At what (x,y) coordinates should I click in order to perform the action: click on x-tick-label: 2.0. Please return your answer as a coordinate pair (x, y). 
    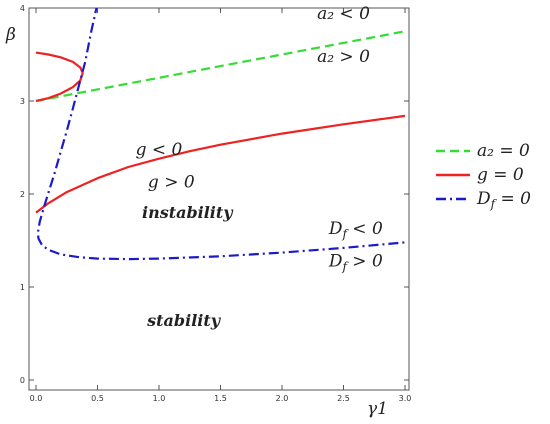
    Looking at the image, I should click on (282, 398).